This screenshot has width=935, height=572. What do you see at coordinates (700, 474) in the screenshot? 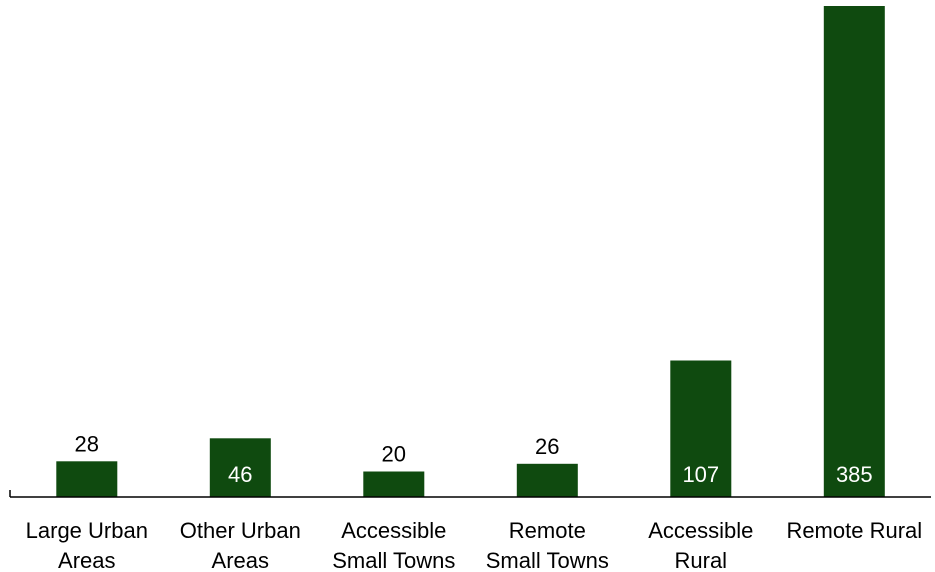
I see `bar-value-label: 107` at bounding box center [700, 474].